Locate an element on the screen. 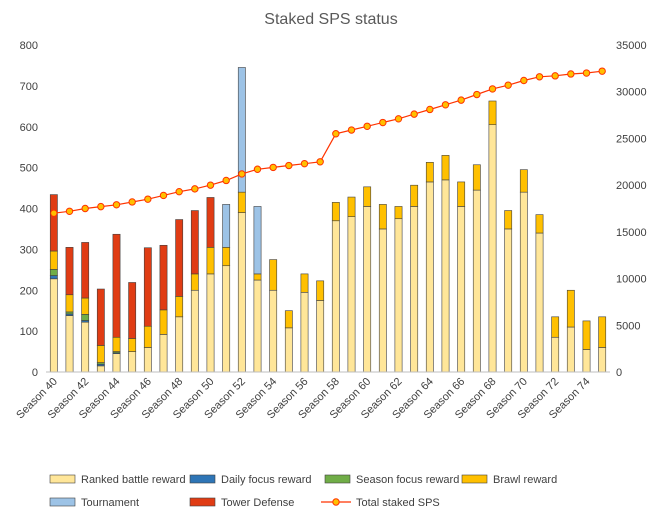 This screenshot has width=663, height=514. left-tick-label: 700 is located at coordinates (29, 87).